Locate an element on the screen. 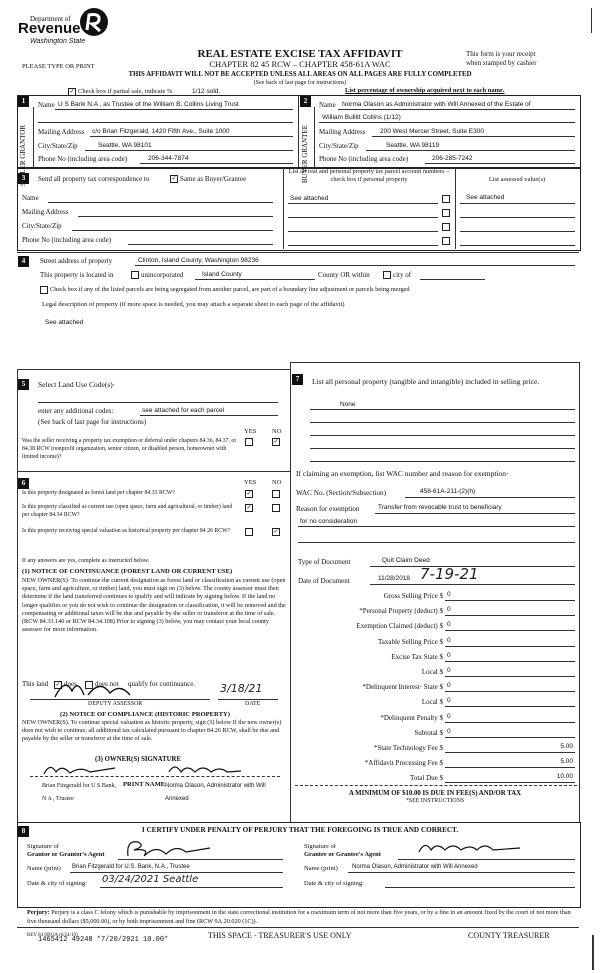  seller-city-field: Seattle, WA 98101 is located at coordinates (125, 145).